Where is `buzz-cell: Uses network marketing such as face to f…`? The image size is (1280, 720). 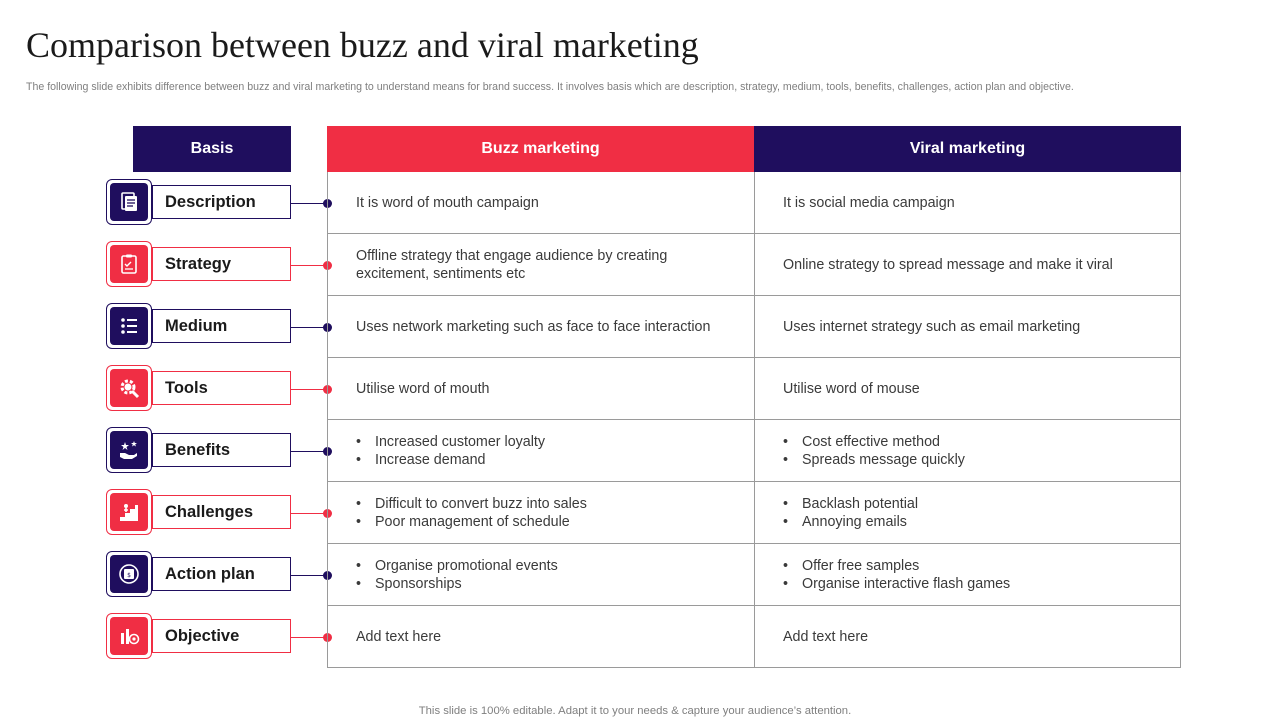 buzz-cell: Uses network marketing such as face to f… is located at coordinates (541, 326).